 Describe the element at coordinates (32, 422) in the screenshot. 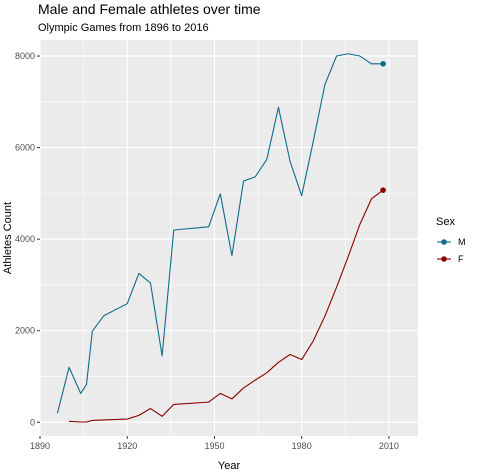

I see `y-tick-label: 0` at that location.